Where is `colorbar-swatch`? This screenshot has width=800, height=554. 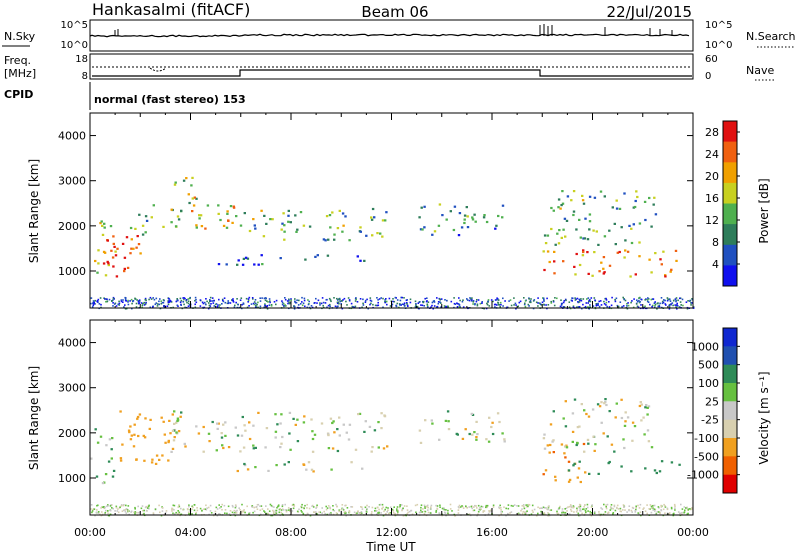 colorbar-swatch is located at coordinates (730, 374).